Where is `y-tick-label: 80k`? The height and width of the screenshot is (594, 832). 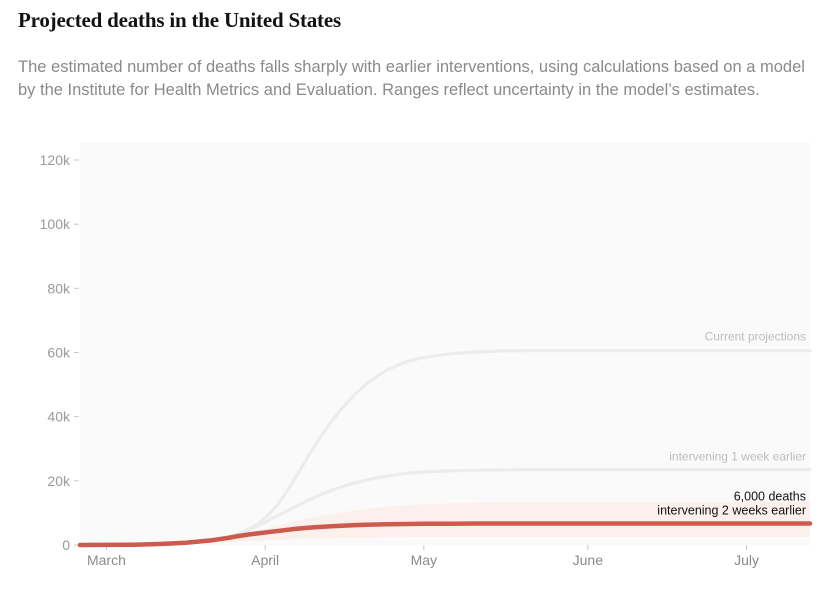 y-tick-label: 80k is located at coordinates (59, 288).